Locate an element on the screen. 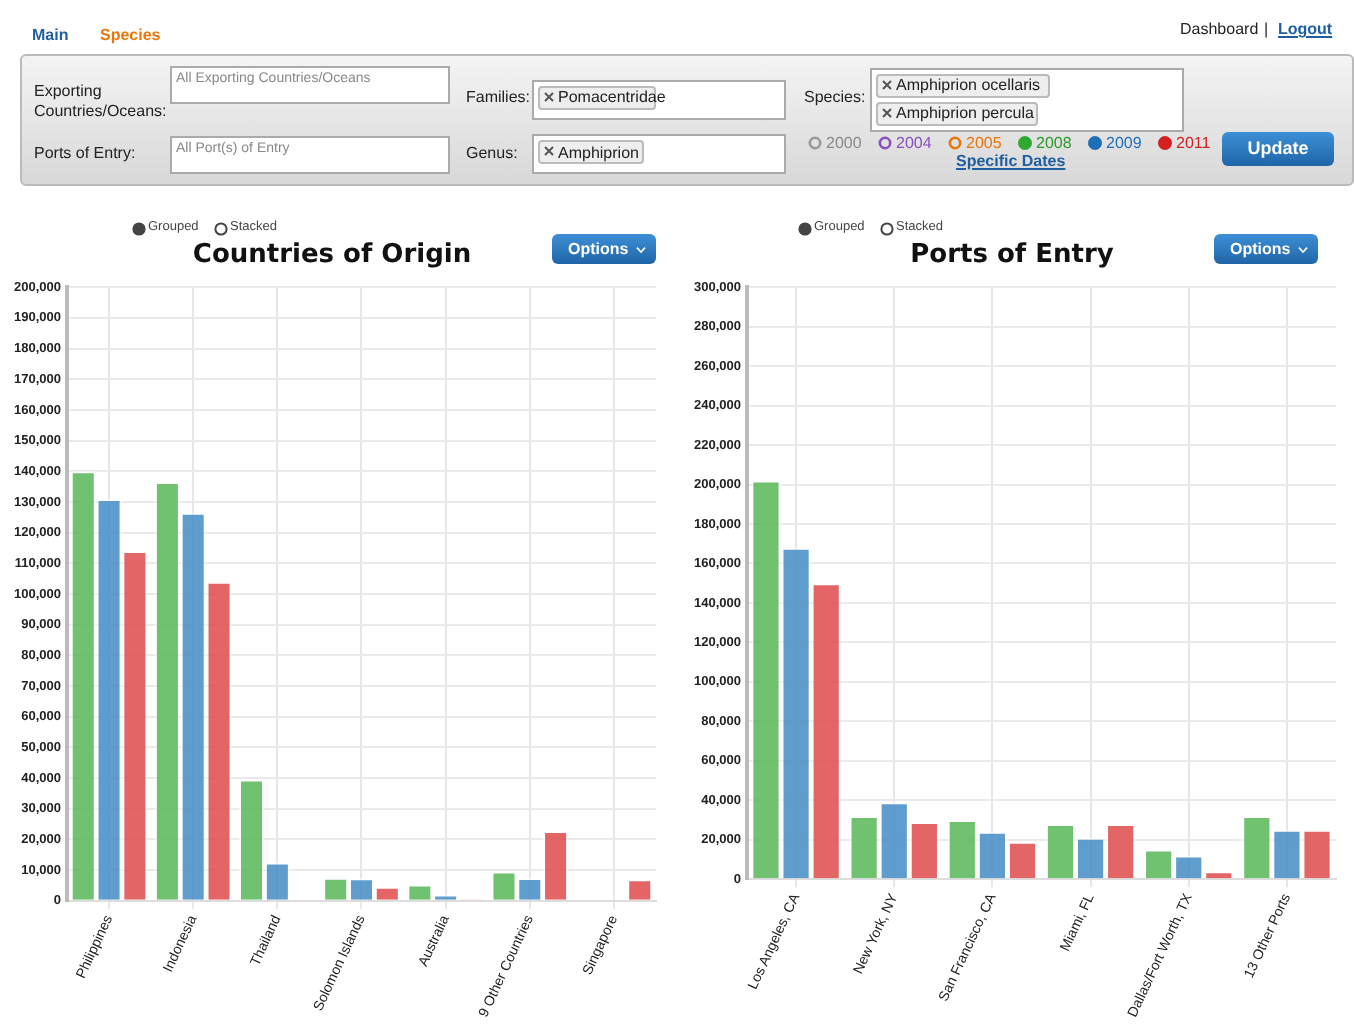 The height and width of the screenshot is (1024, 1354). text: Logout is located at coordinates (1305, 29).